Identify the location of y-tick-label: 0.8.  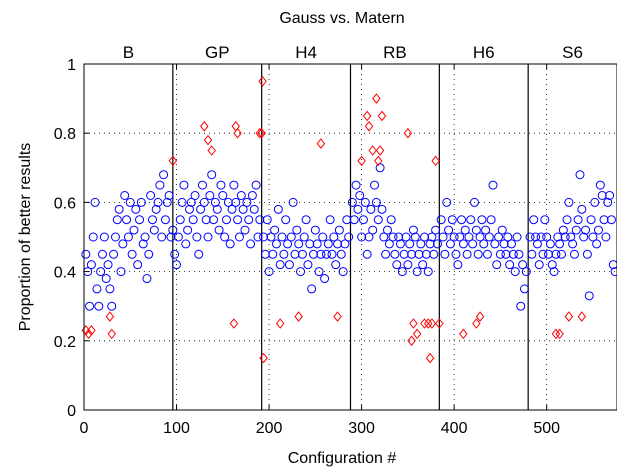
(65, 134).